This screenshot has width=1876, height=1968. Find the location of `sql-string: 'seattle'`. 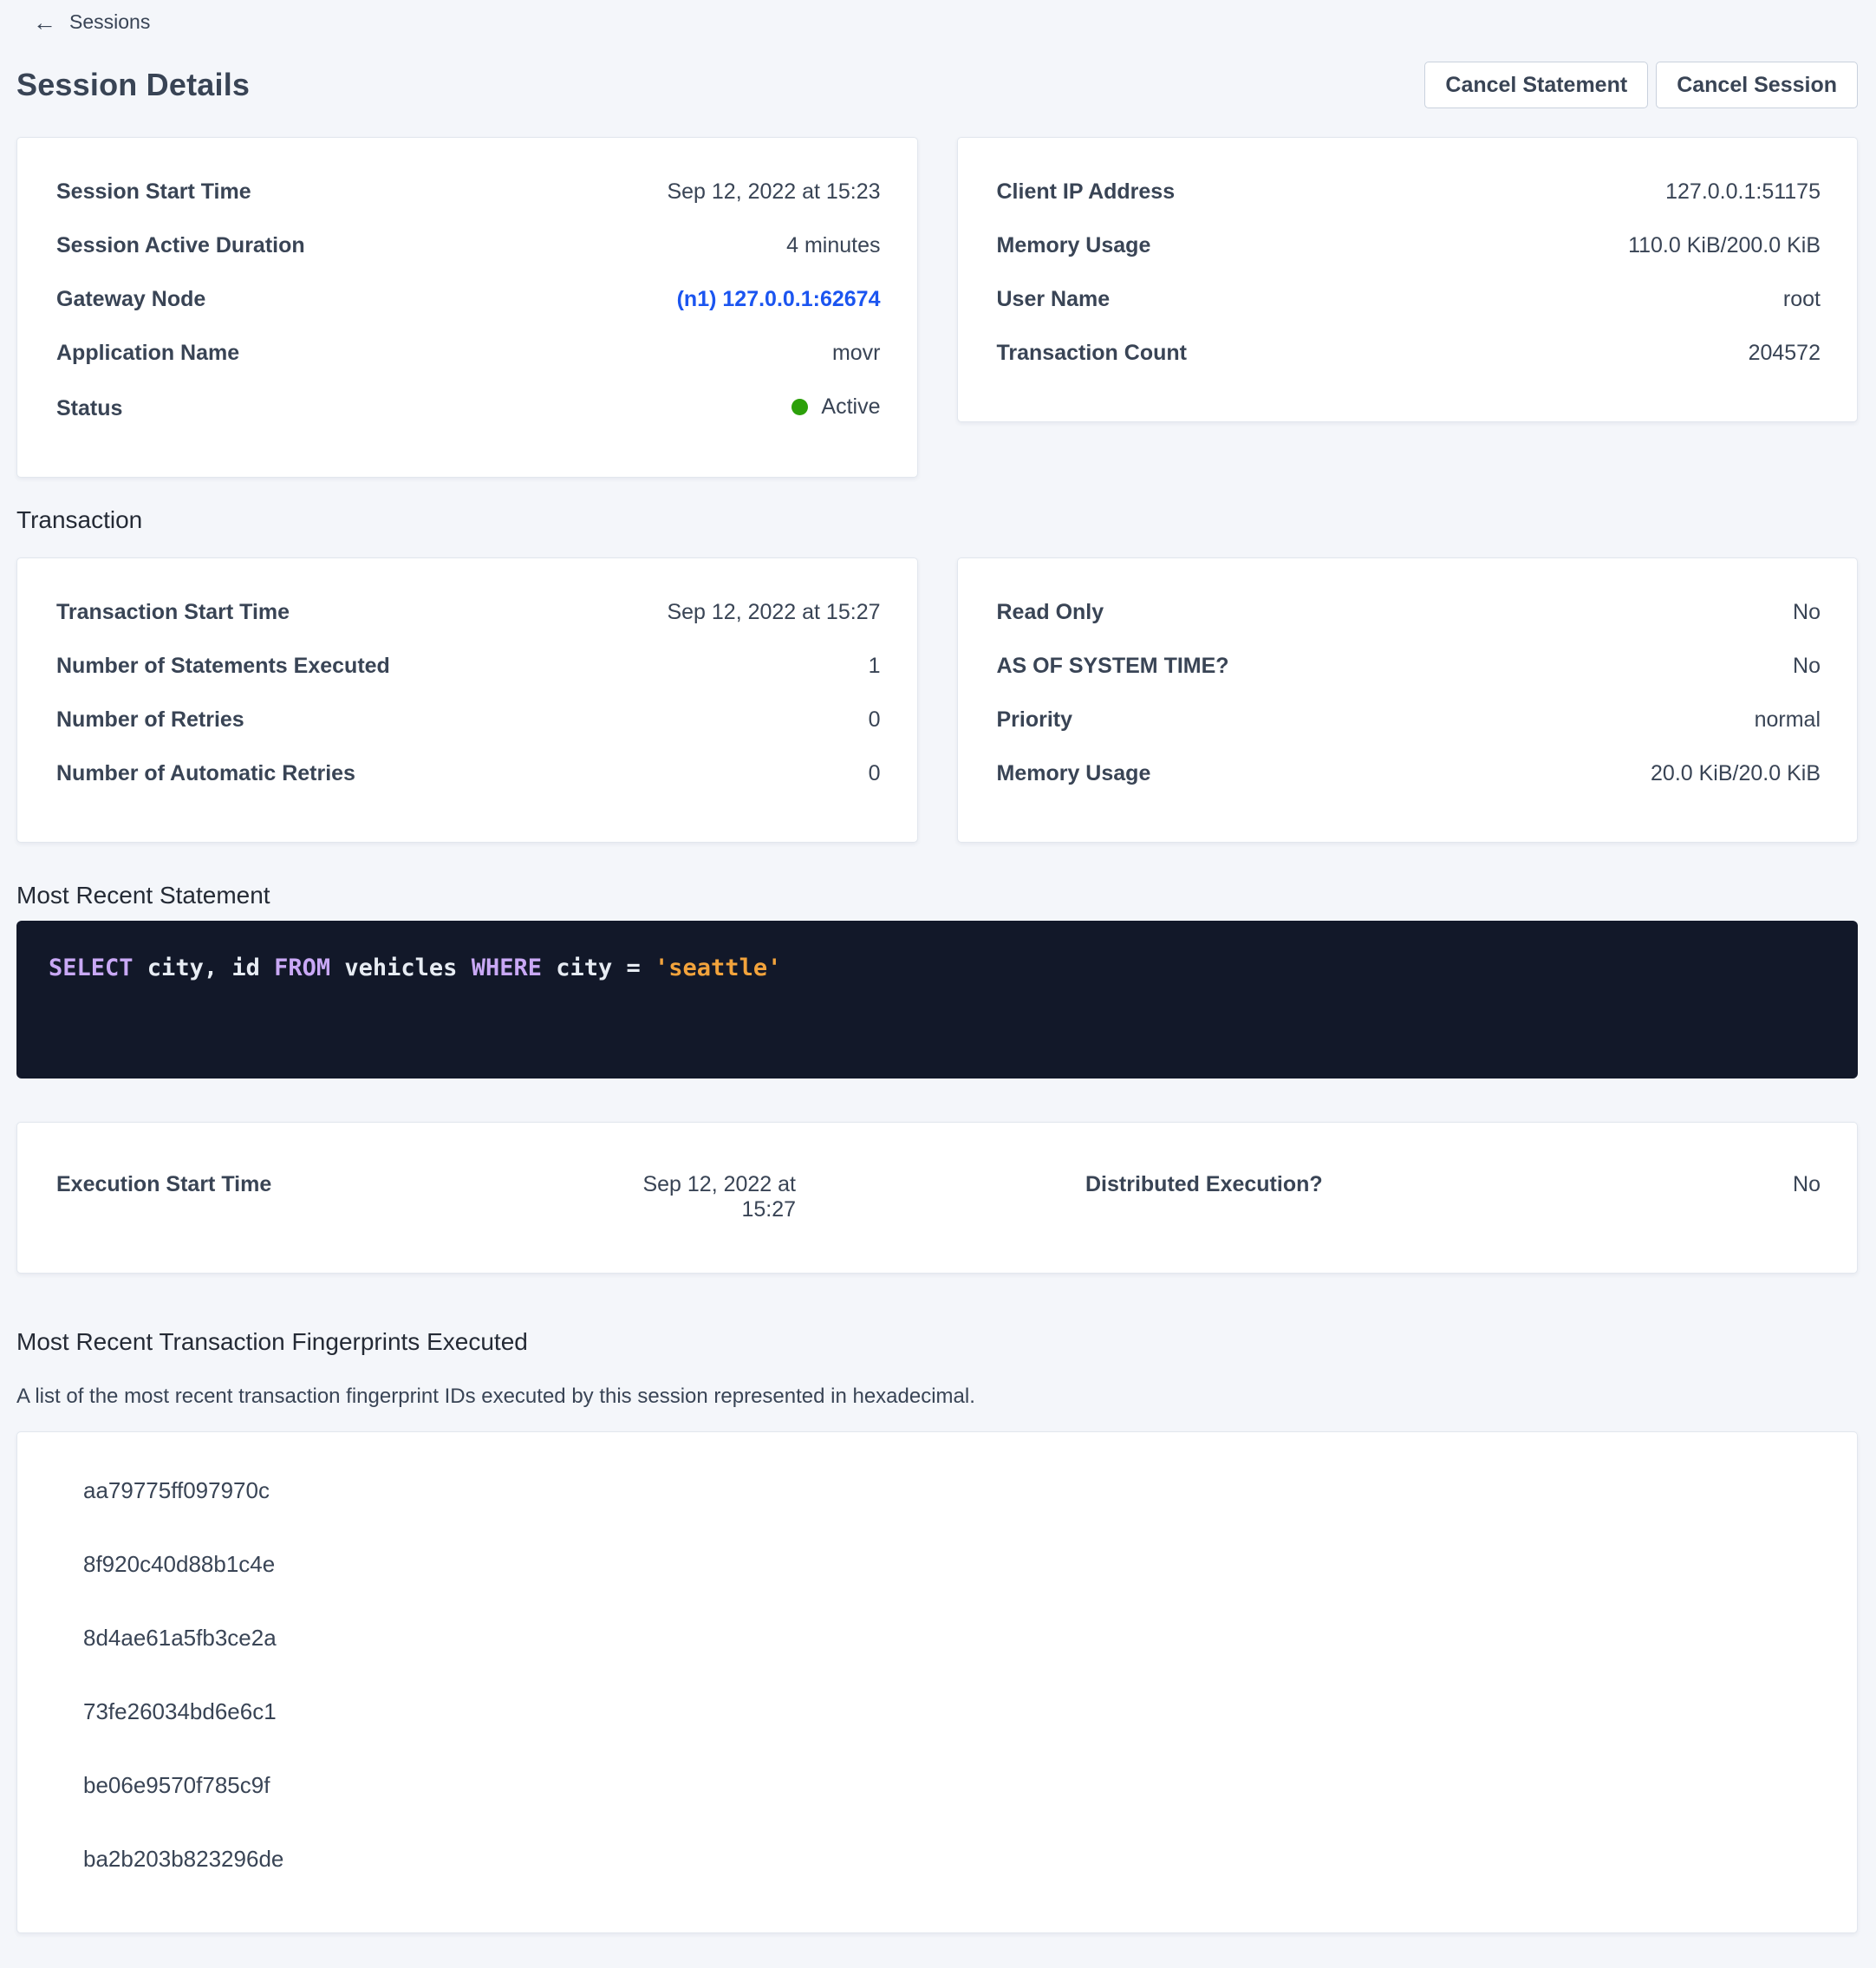

sql-string: 'seattle' is located at coordinates (719, 968).